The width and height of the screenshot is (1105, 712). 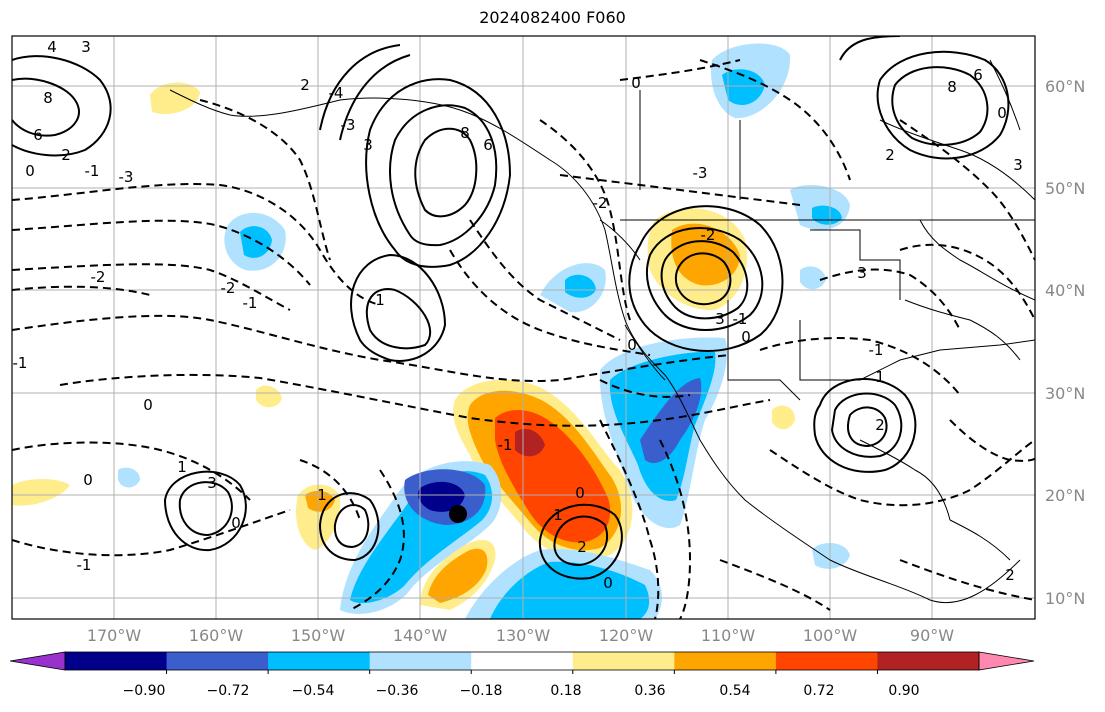 What do you see at coordinates (904, 691) in the screenshot?
I see `colorbar-tick-label: 0.90` at bounding box center [904, 691].